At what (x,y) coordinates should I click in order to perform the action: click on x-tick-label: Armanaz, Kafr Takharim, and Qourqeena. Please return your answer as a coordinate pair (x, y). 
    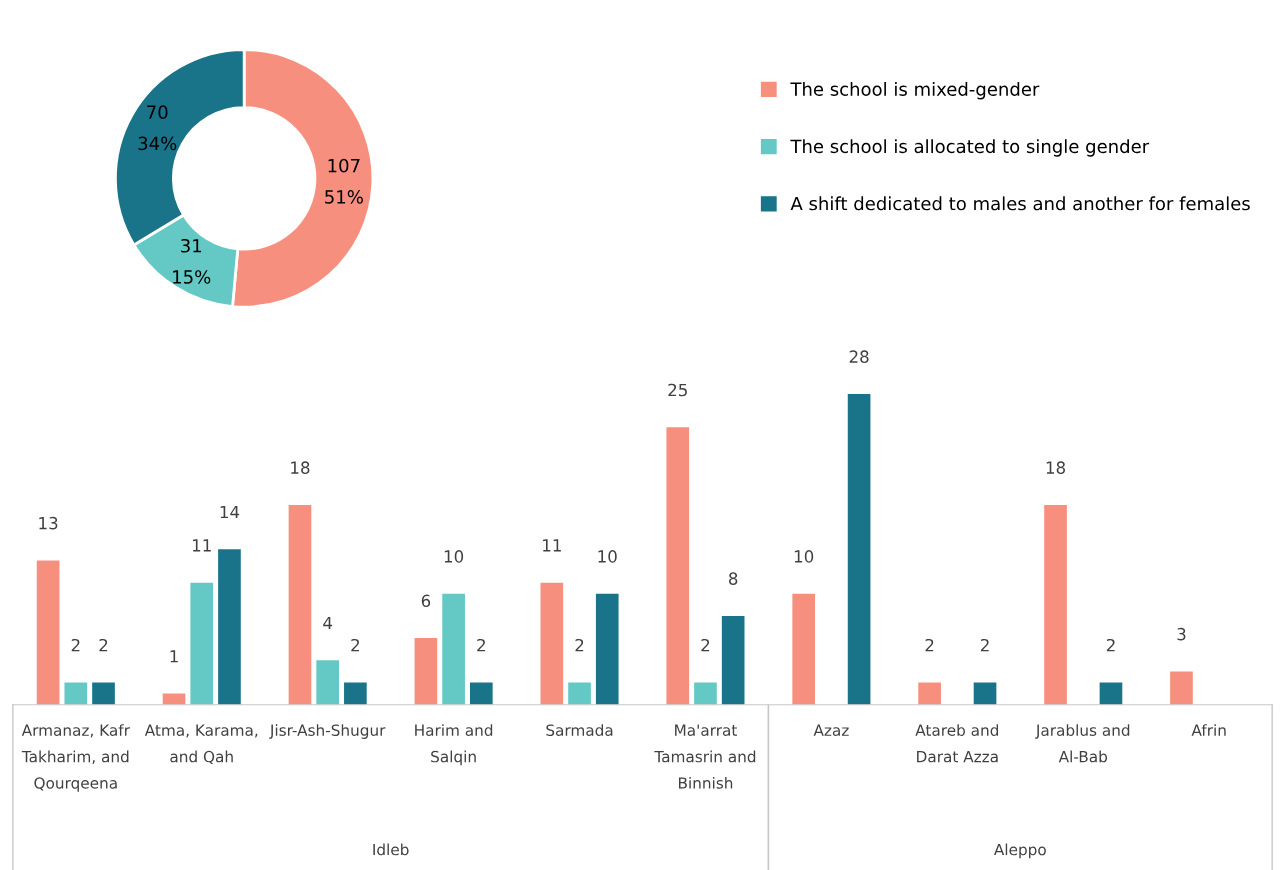
    Looking at the image, I should click on (75, 758).